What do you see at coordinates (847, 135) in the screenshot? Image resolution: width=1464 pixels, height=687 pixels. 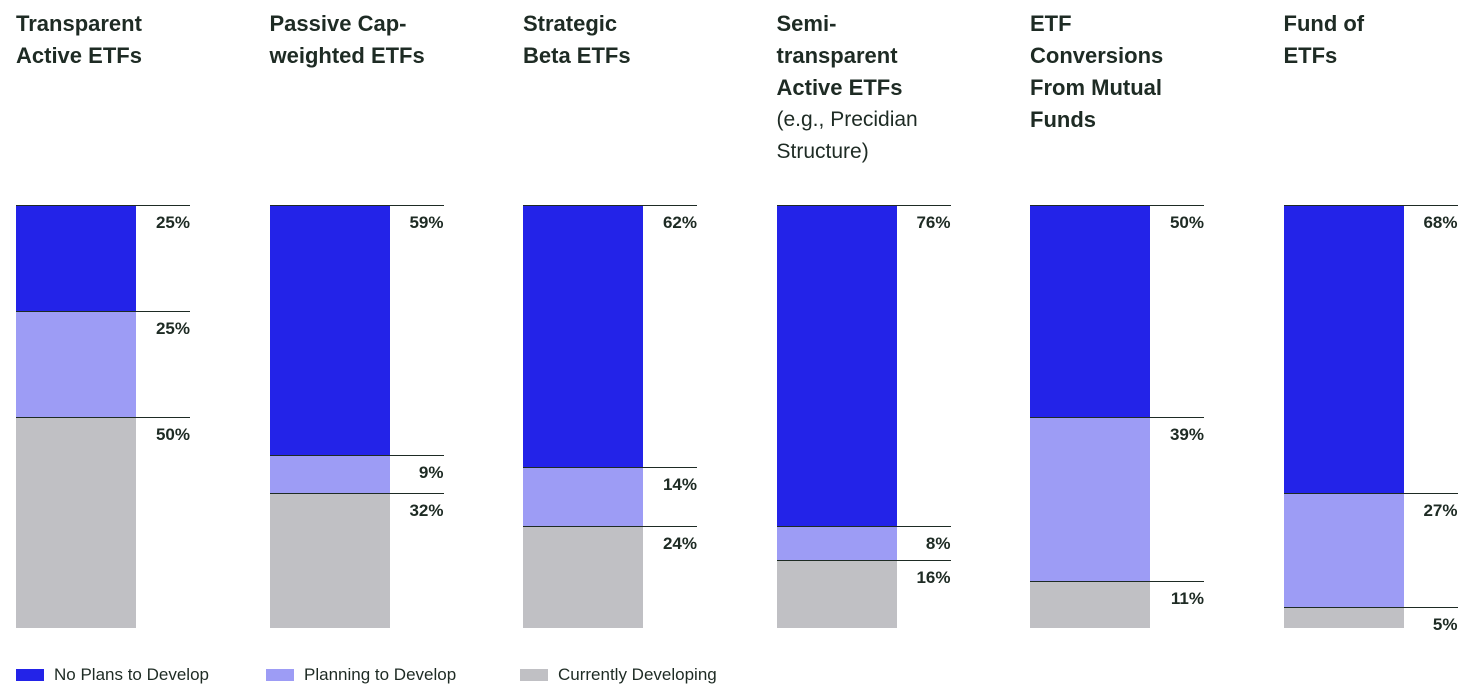 I see `category-note: (e.g., Precidian Structure)` at bounding box center [847, 135].